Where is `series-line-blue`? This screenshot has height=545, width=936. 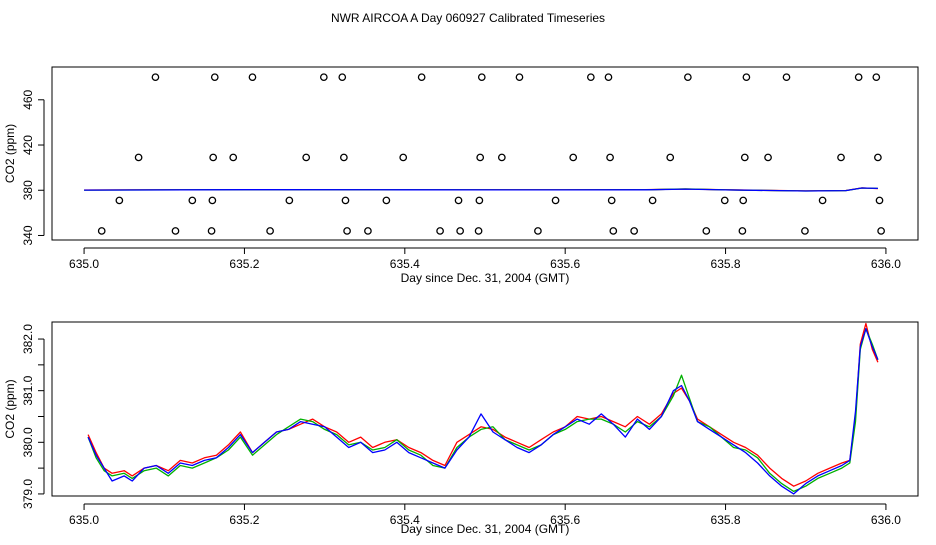 series-line-blue is located at coordinates (481, 189).